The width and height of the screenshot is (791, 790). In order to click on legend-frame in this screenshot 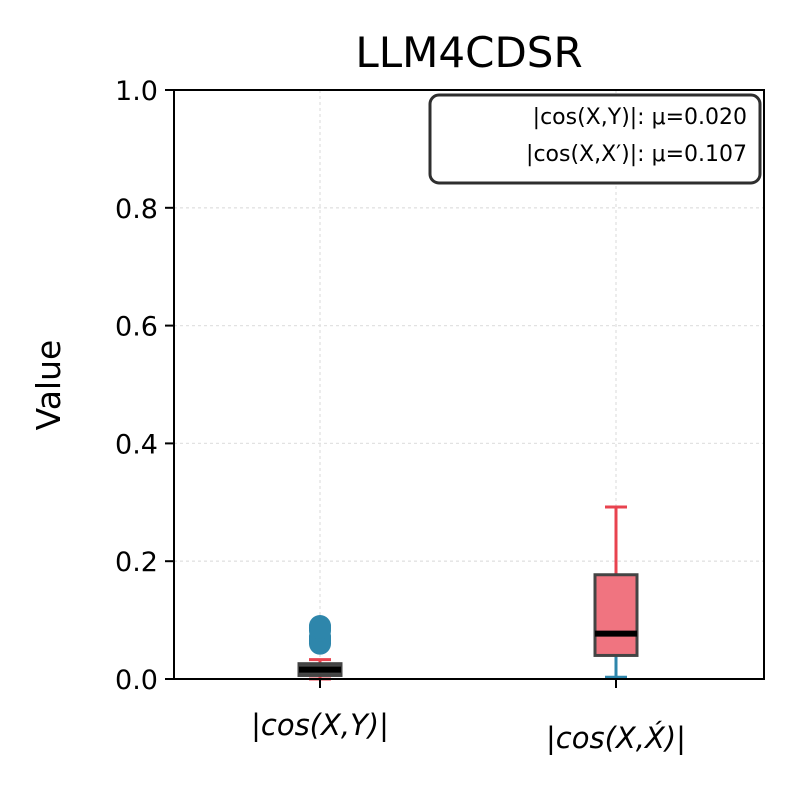, I will do `click(595, 139)`.